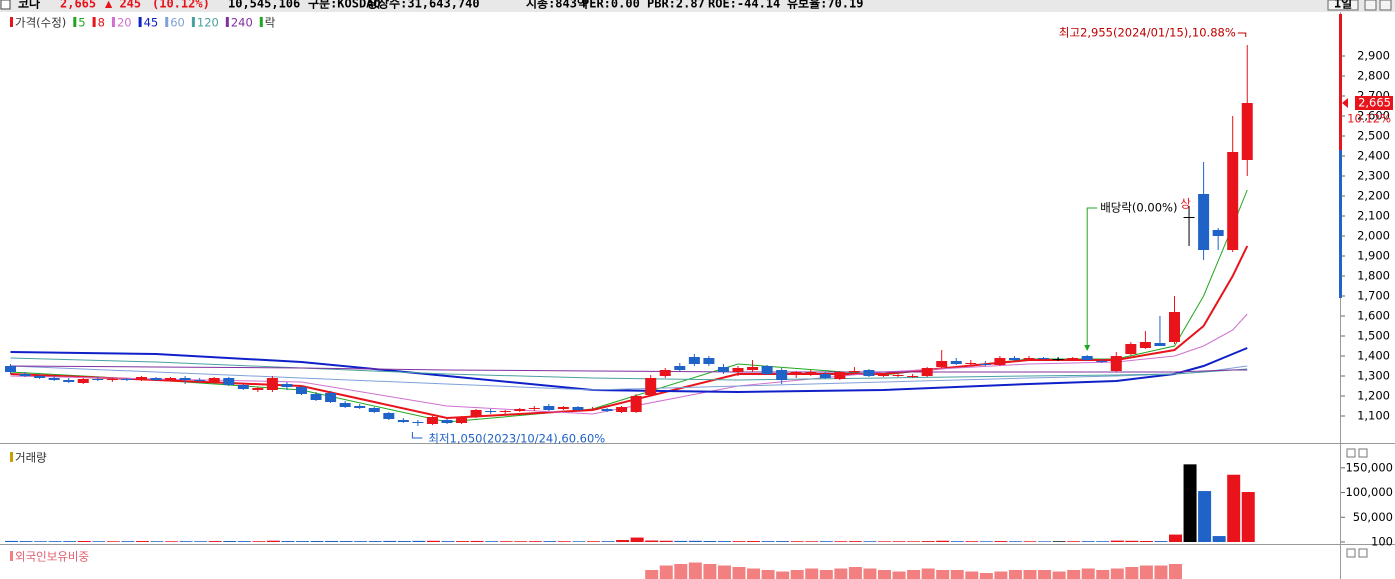  I want to click on y-tick-label: 1,900, so click(1373, 256).